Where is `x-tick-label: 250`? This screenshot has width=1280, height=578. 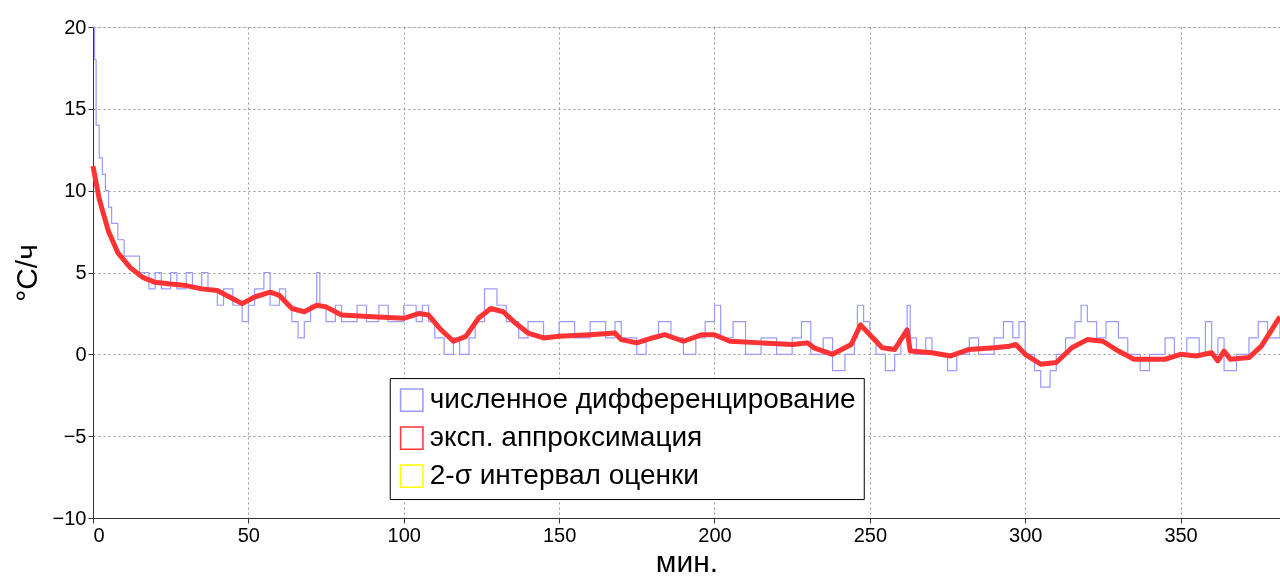
x-tick-label: 250 is located at coordinates (870, 534).